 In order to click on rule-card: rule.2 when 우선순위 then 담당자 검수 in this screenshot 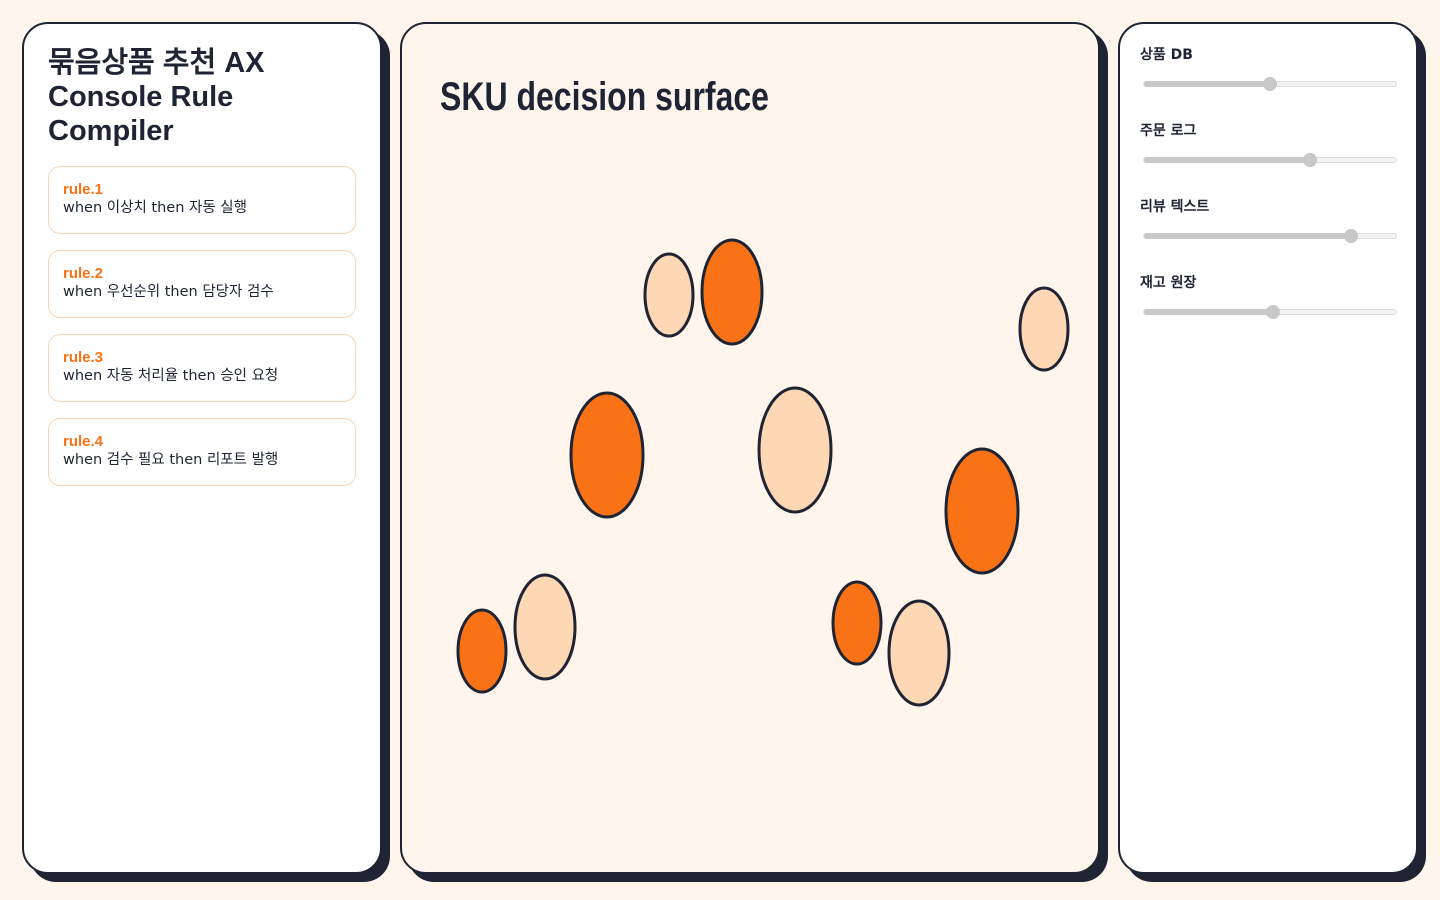, I will do `click(202, 284)`.